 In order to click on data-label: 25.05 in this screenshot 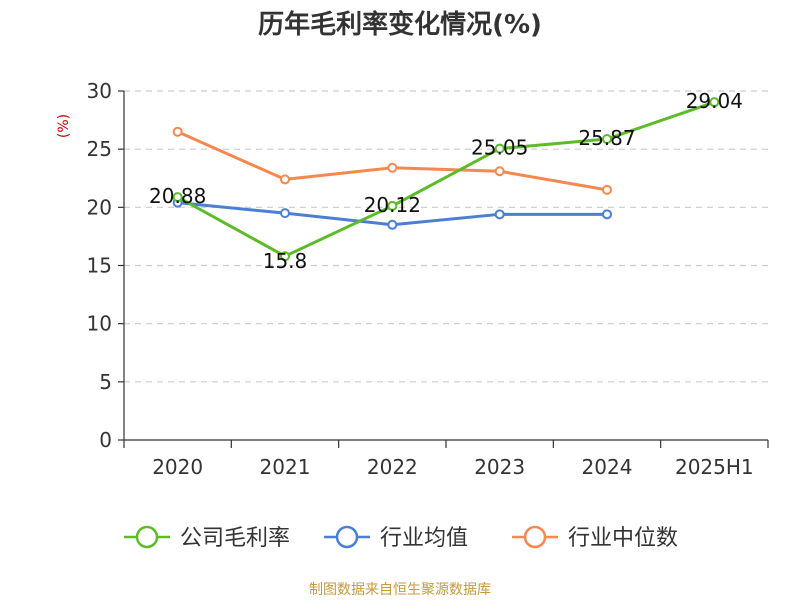, I will do `click(499, 148)`.